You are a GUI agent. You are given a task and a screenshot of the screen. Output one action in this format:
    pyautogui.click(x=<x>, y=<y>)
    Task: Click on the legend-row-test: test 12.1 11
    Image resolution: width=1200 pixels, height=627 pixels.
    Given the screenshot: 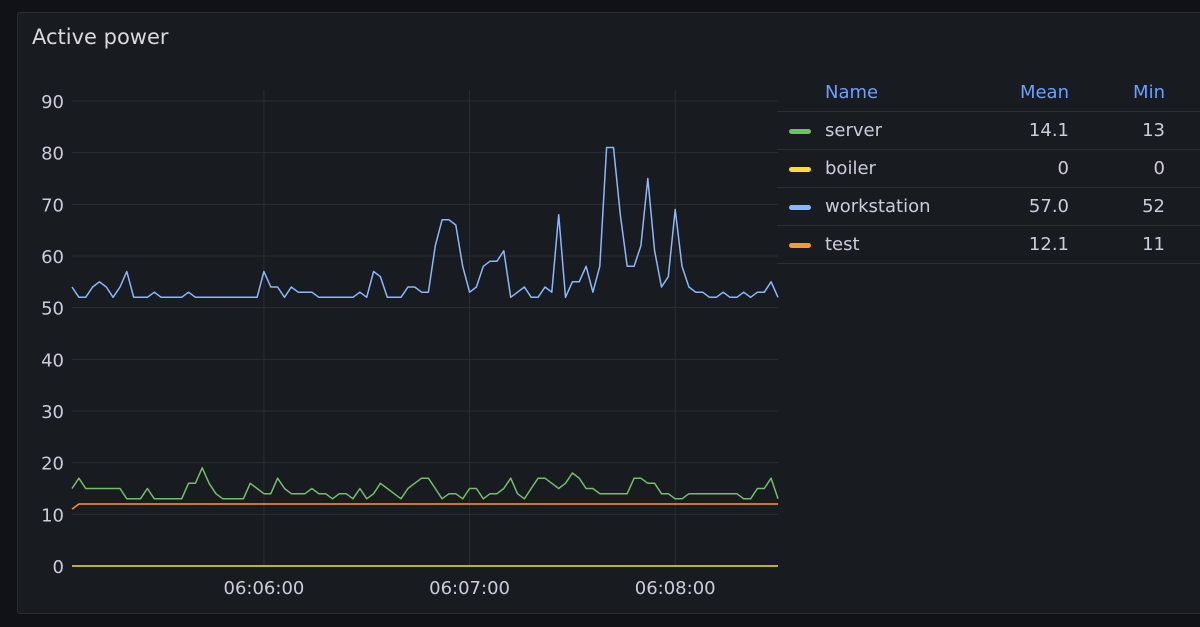 What is the action you would take?
    pyautogui.click(x=988, y=245)
    